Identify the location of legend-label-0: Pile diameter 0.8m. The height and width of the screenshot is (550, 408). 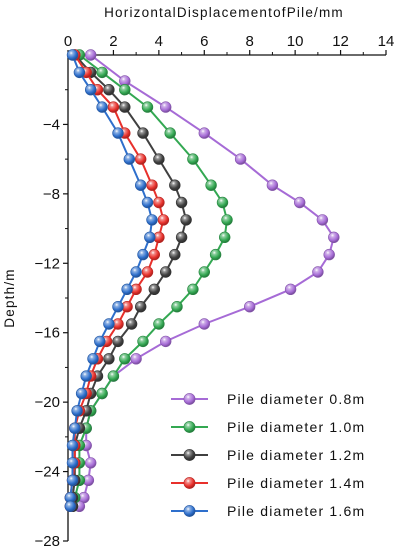
(296, 399).